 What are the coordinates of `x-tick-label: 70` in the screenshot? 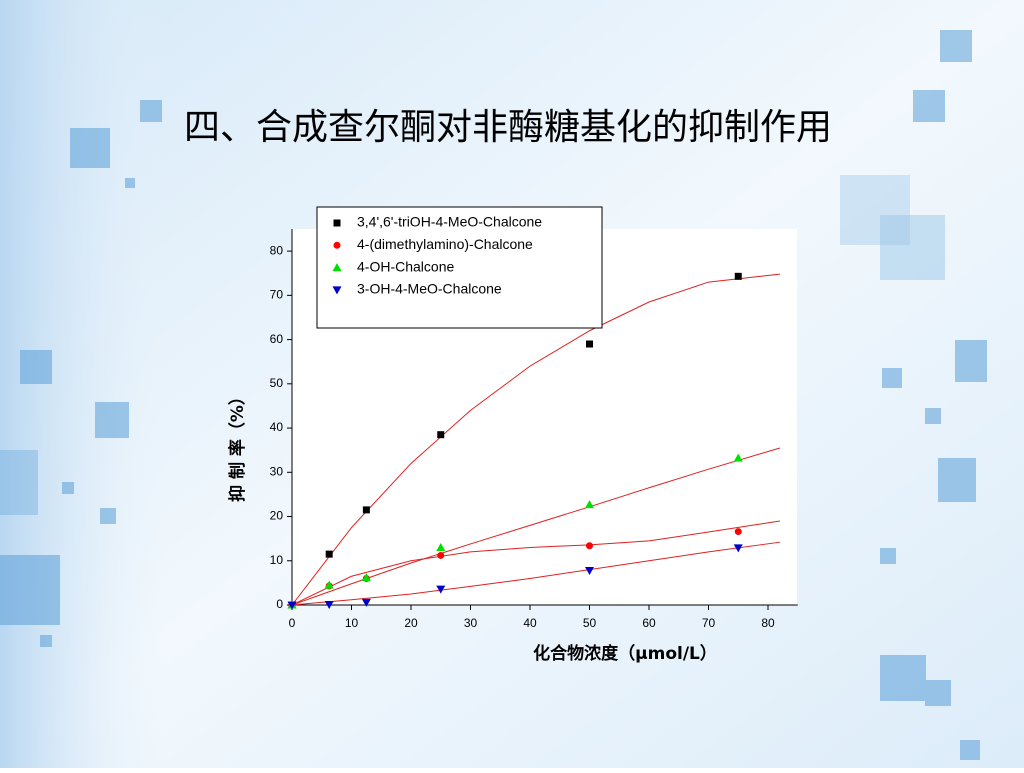 It's located at (709, 623).